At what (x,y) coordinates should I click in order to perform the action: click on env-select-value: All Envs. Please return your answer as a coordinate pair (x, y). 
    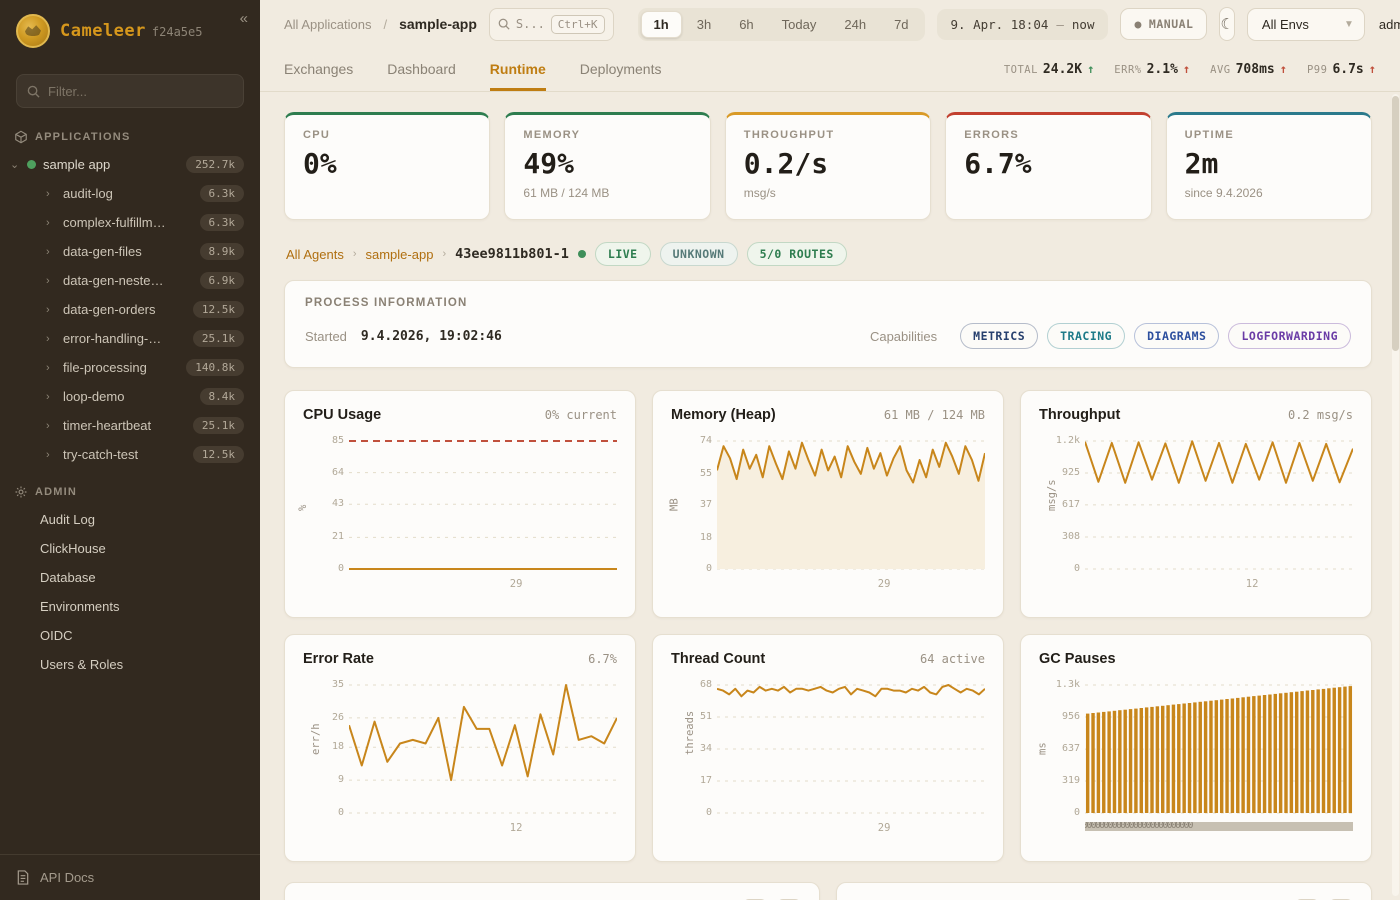
    Looking at the image, I should click on (1285, 24).